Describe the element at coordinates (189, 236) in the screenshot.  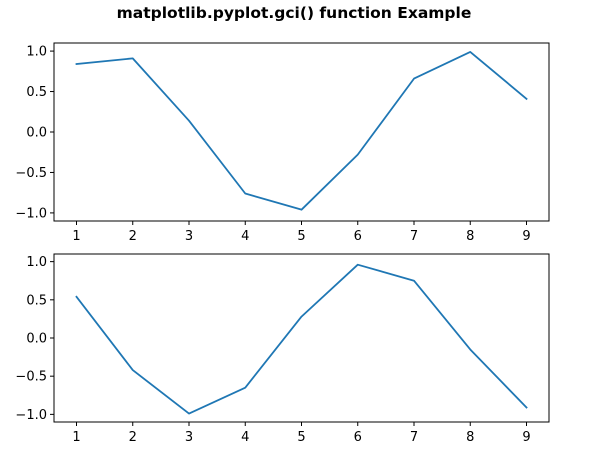
I see `axes-1-xtick-label: 3` at that location.